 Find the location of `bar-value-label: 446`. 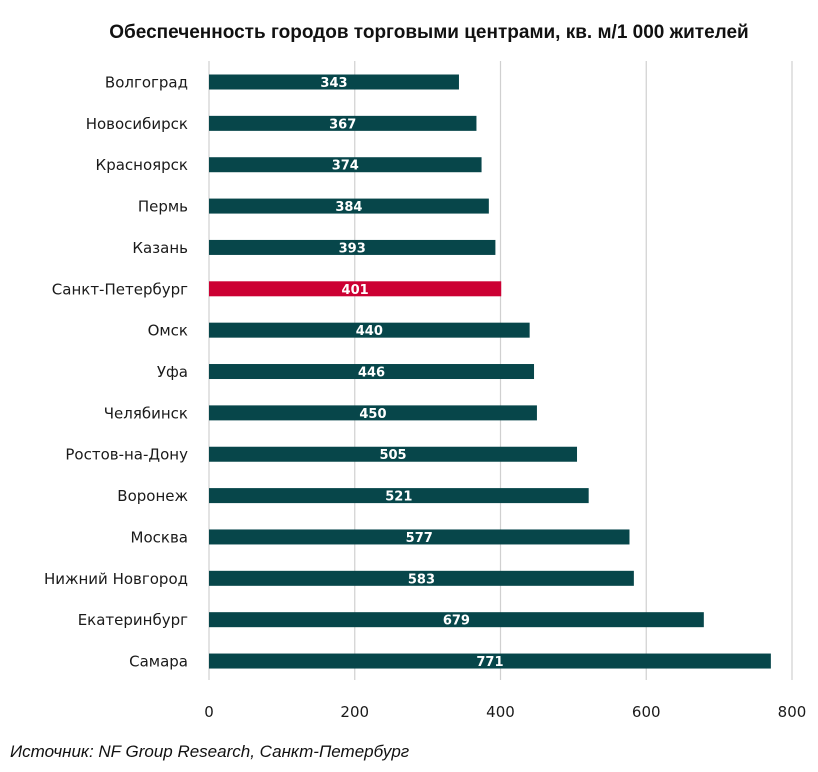

bar-value-label: 446 is located at coordinates (371, 373).